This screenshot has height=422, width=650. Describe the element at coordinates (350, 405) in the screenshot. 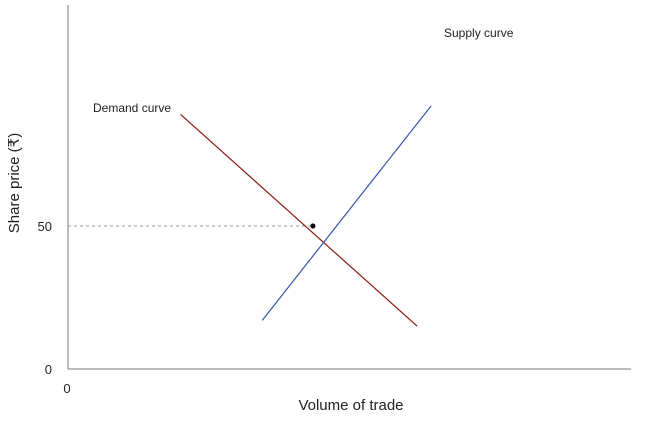

I see `x-axis-title: Volume of trade` at that location.